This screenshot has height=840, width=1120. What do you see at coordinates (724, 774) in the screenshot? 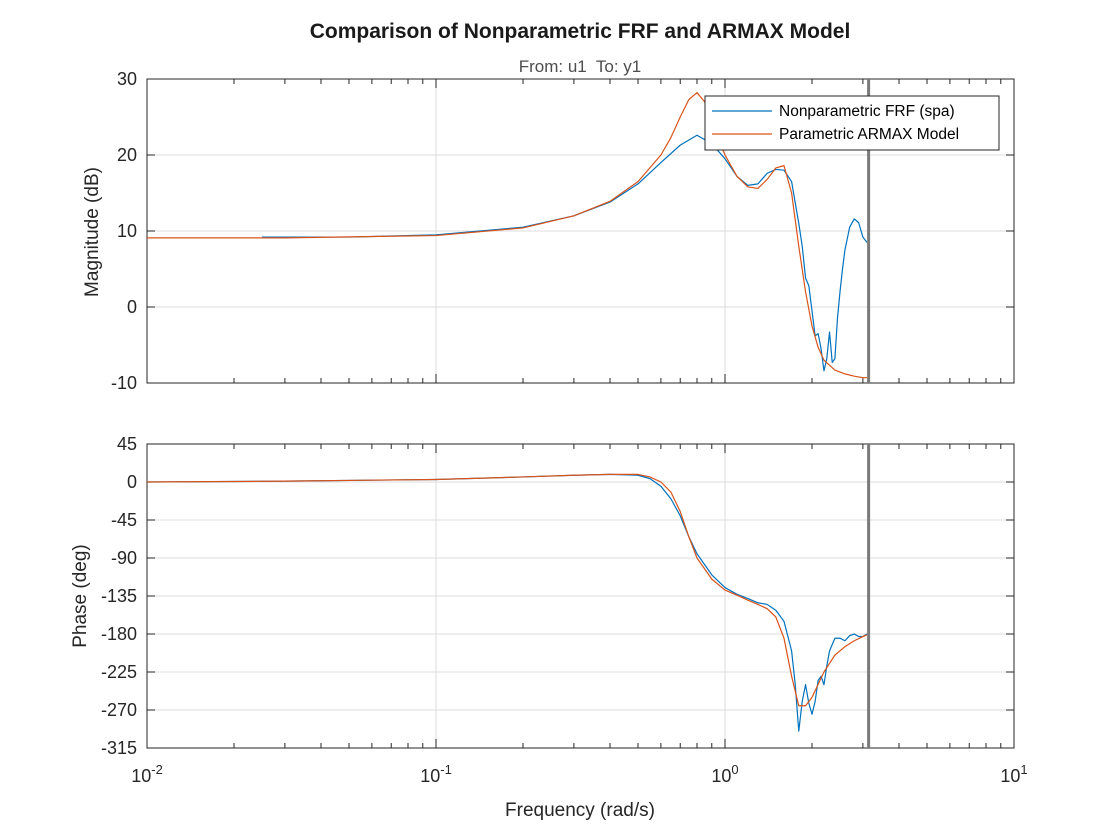
I see `x-tick-label: 10⁰` at bounding box center [724, 774].